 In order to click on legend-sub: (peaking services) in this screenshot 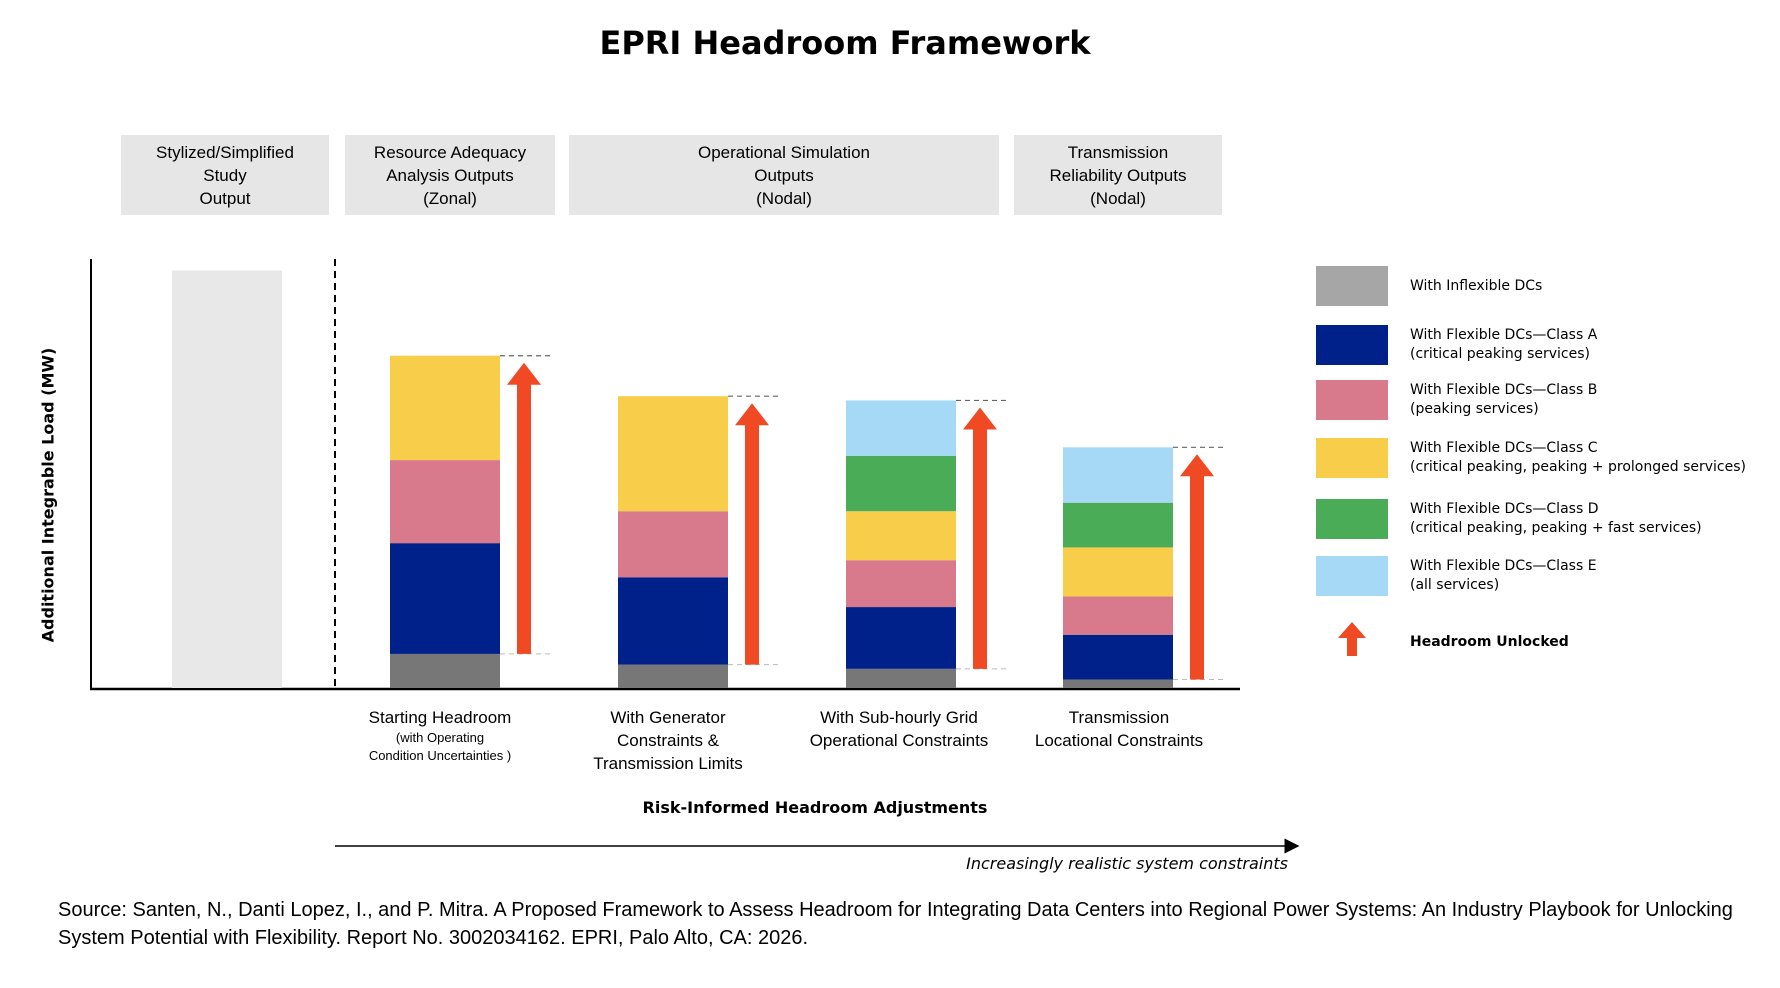, I will do `click(1474, 409)`.